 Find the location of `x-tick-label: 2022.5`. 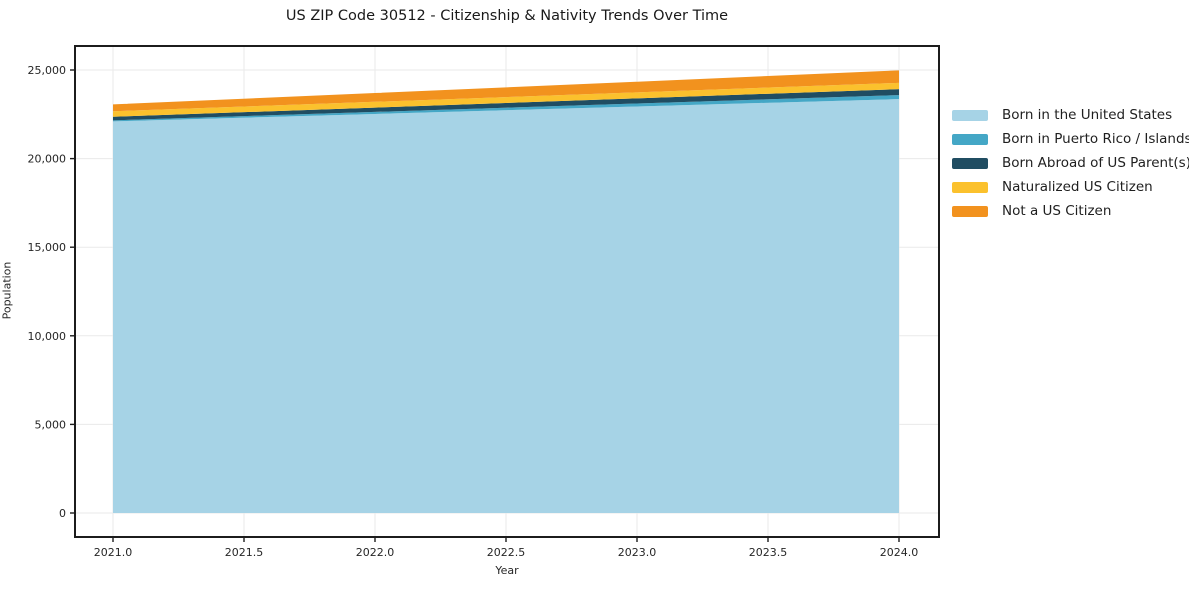

x-tick-label: 2022.5 is located at coordinates (506, 552).